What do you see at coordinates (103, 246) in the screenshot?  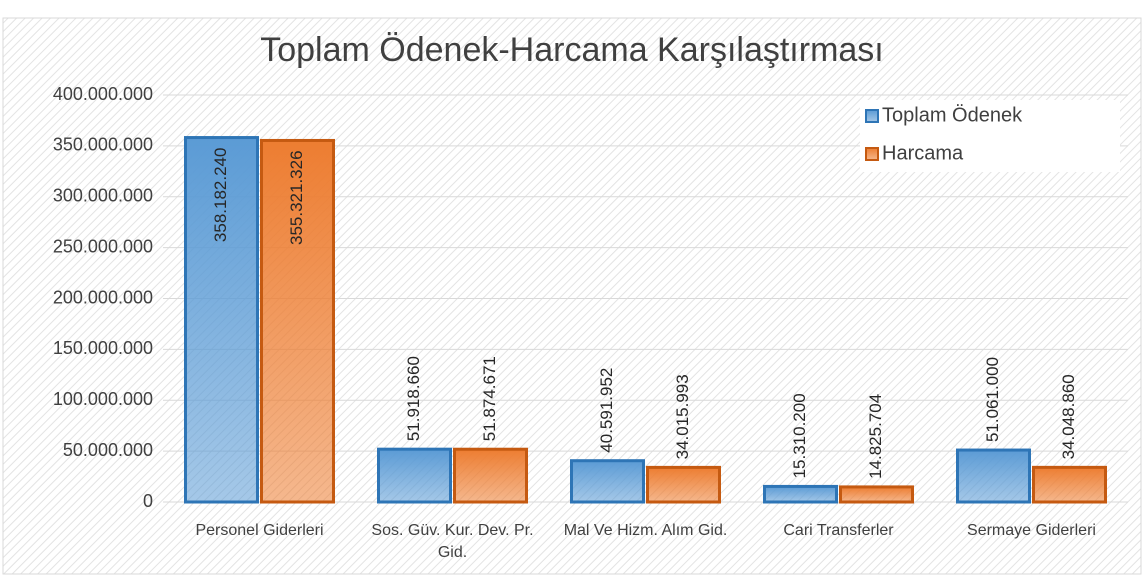 I see `y-tick-label: 250.000.000` at bounding box center [103, 246].